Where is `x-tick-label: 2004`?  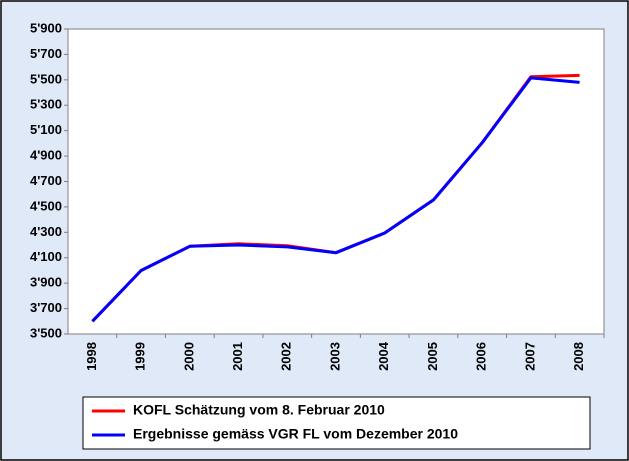
x-tick-label: 2004 is located at coordinates (383, 356).